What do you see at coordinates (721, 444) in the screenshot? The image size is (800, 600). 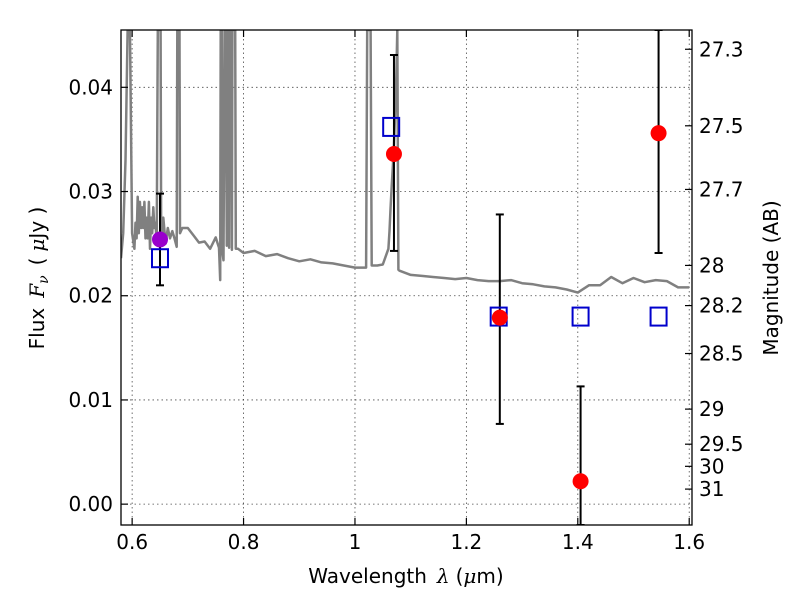 I see `mag-tick-label: 29.5` at bounding box center [721, 444].